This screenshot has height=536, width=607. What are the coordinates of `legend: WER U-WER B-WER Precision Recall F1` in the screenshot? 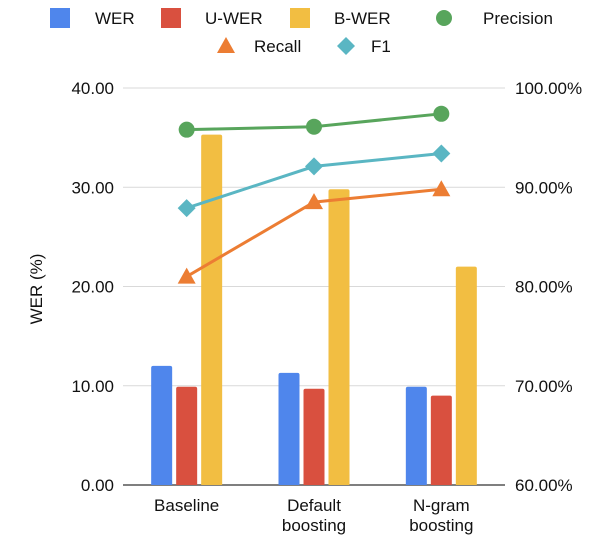 It's located at (301, 32).